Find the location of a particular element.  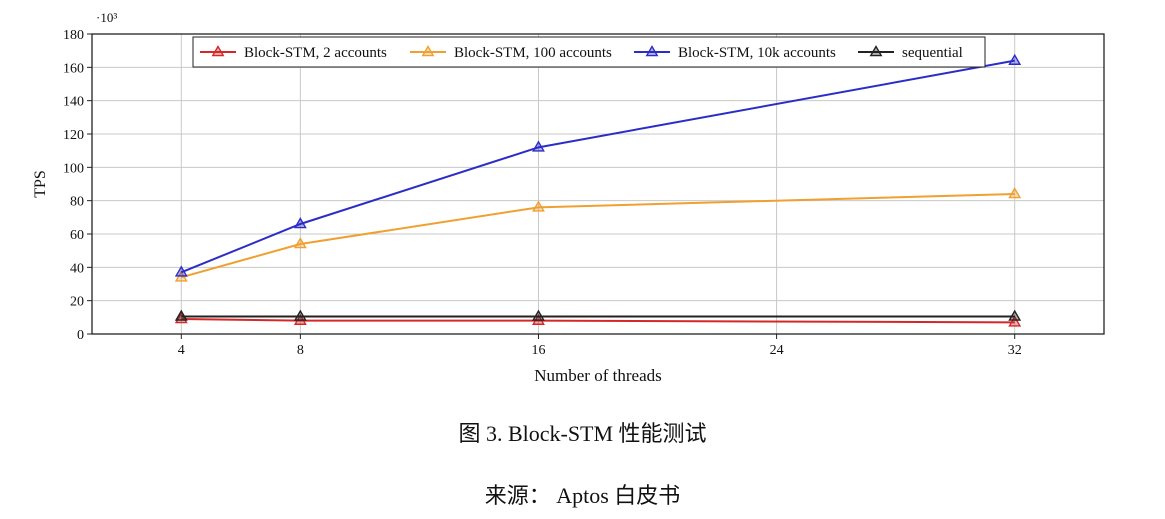

x-tick-label: 4 is located at coordinates (181, 350).